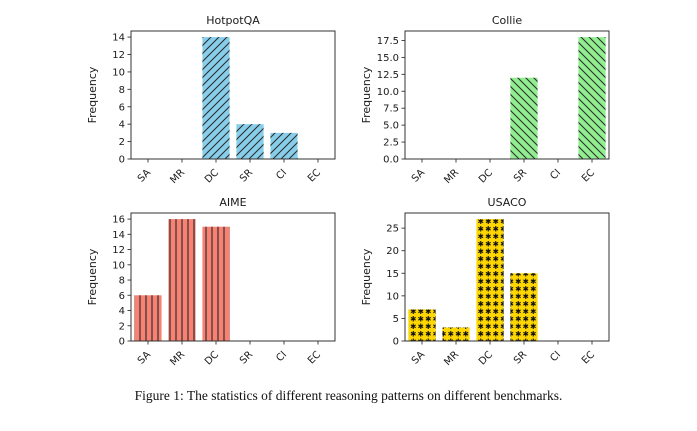 Image resolution: width=697 pixels, height=431 pixels. Describe the element at coordinates (387, 41) in the screenshot. I see `y-tick-label: 17.5` at that location.